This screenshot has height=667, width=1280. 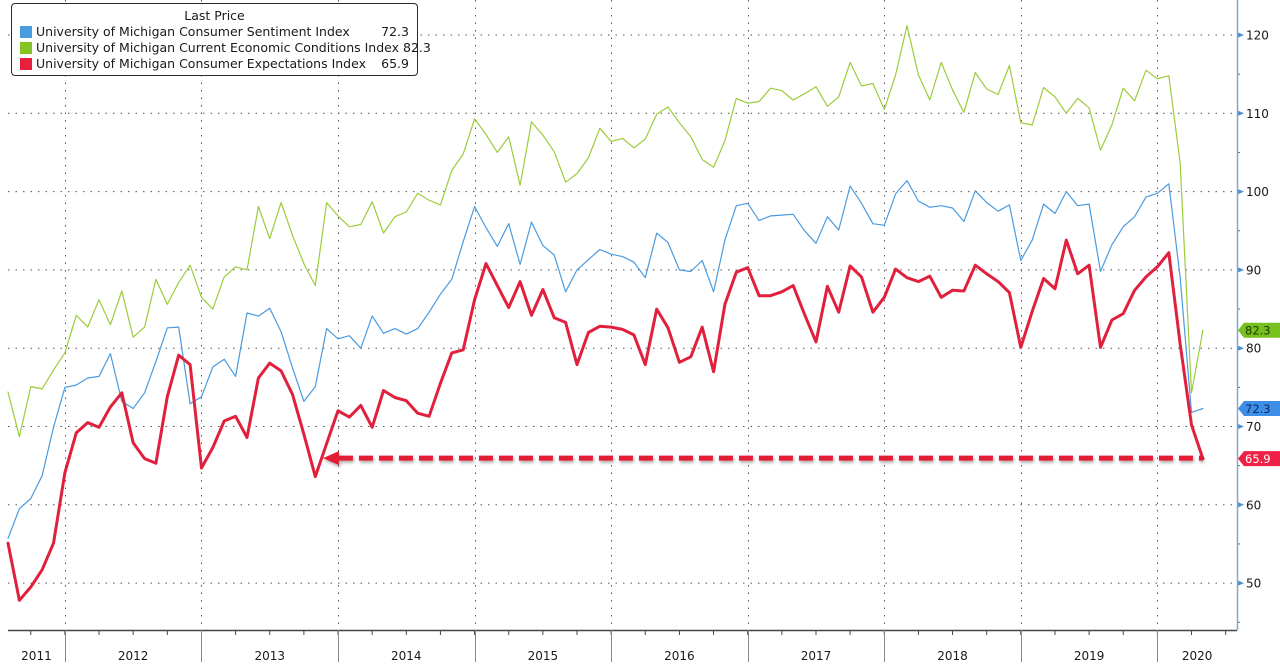 What do you see at coordinates (26, 32) in the screenshot?
I see `legend-swatch-sentiment` at bounding box center [26, 32].